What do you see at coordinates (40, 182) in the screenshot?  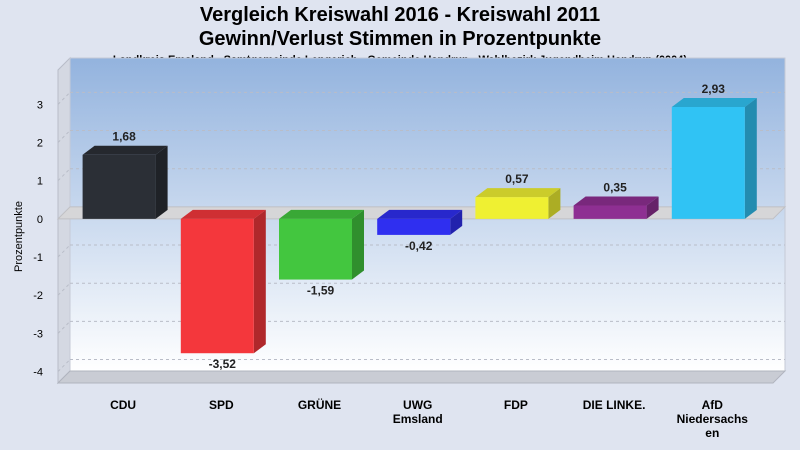 I see `y-tick-label: 1` at bounding box center [40, 182].